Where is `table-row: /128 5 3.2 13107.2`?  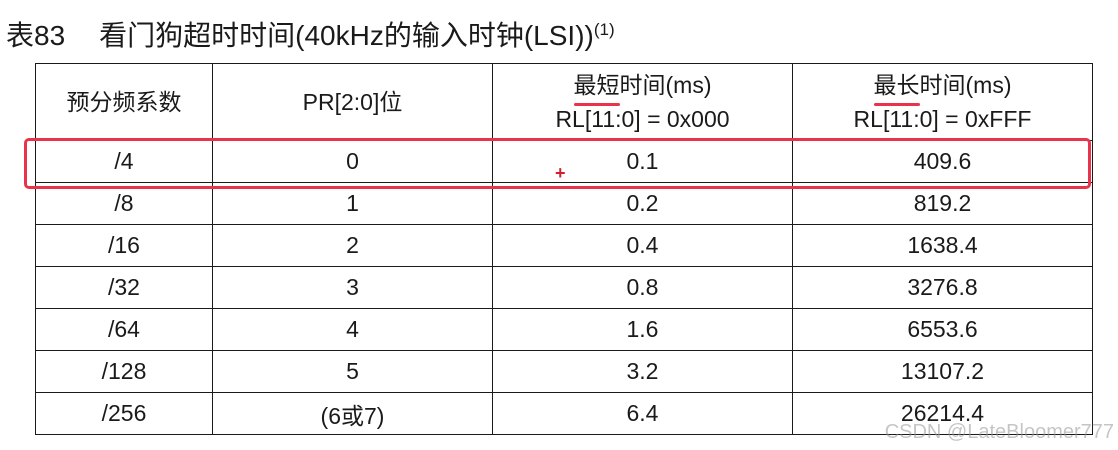
table-row: /128 5 3.2 13107.2 is located at coordinates (564, 371).